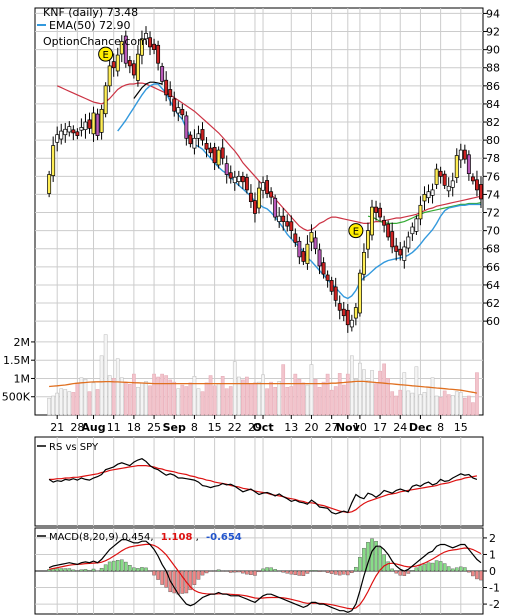 This screenshot has height=616, width=526. I want to click on price-tick-label: 70, so click(493, 231).